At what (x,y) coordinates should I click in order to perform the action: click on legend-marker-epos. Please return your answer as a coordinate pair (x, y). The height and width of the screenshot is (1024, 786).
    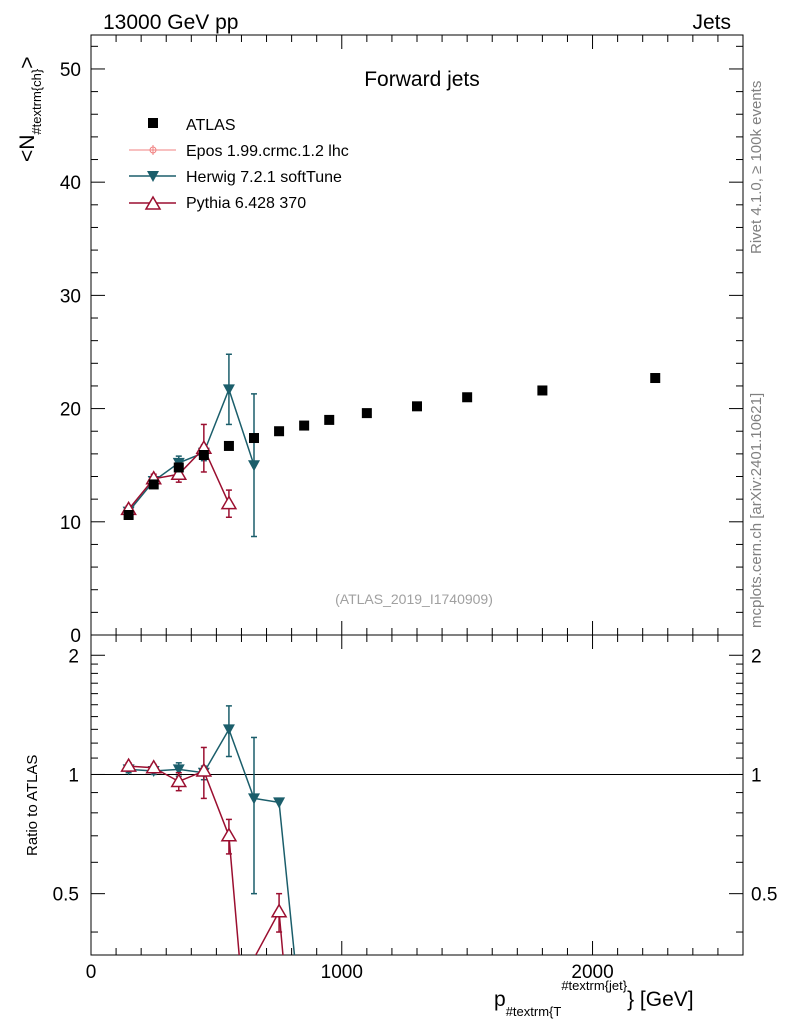
    Looking at the image, I should click on (152, 150).